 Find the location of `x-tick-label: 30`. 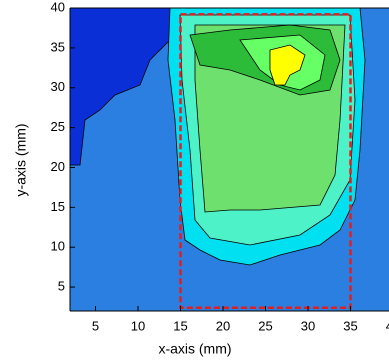

x-tick-label: 30 is located at coordinates (308, 325).